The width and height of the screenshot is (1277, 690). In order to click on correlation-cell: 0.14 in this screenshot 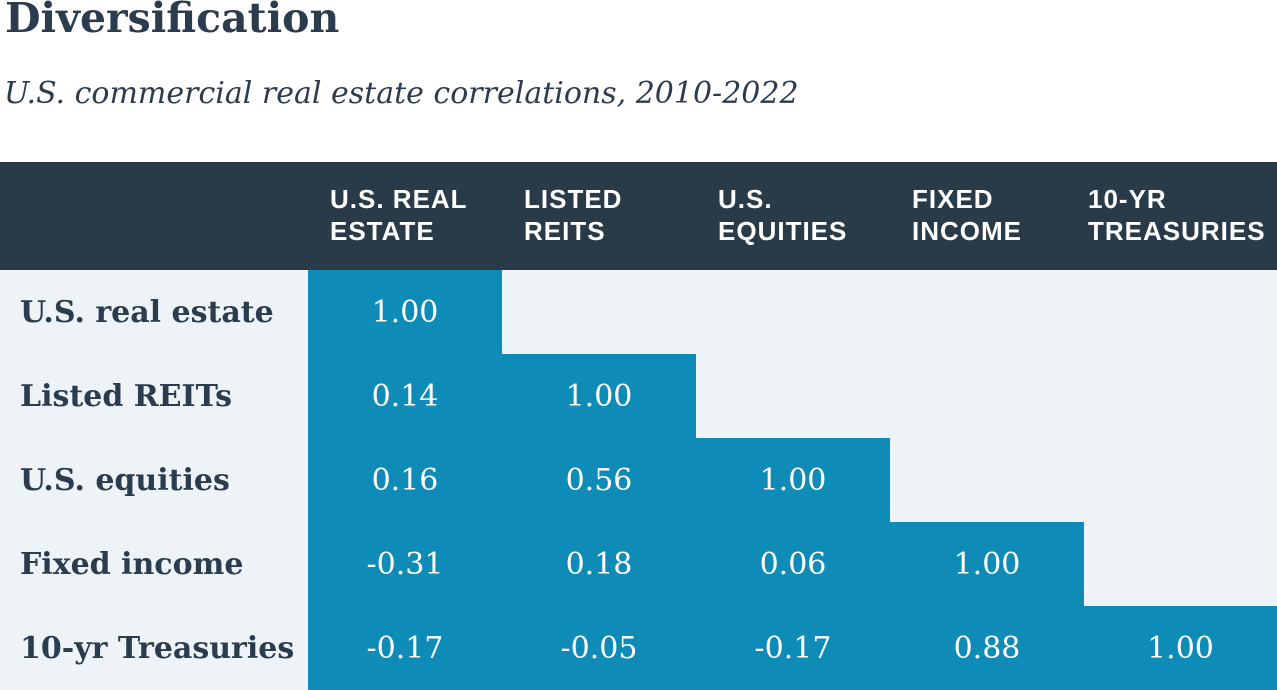, I will do `click(405, 396)`.